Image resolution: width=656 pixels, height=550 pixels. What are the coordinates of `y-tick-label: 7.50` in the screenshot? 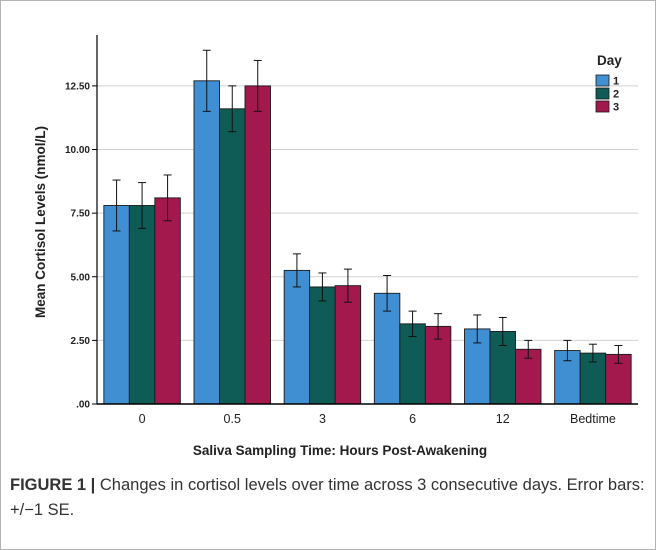 It's located at (81, 214).